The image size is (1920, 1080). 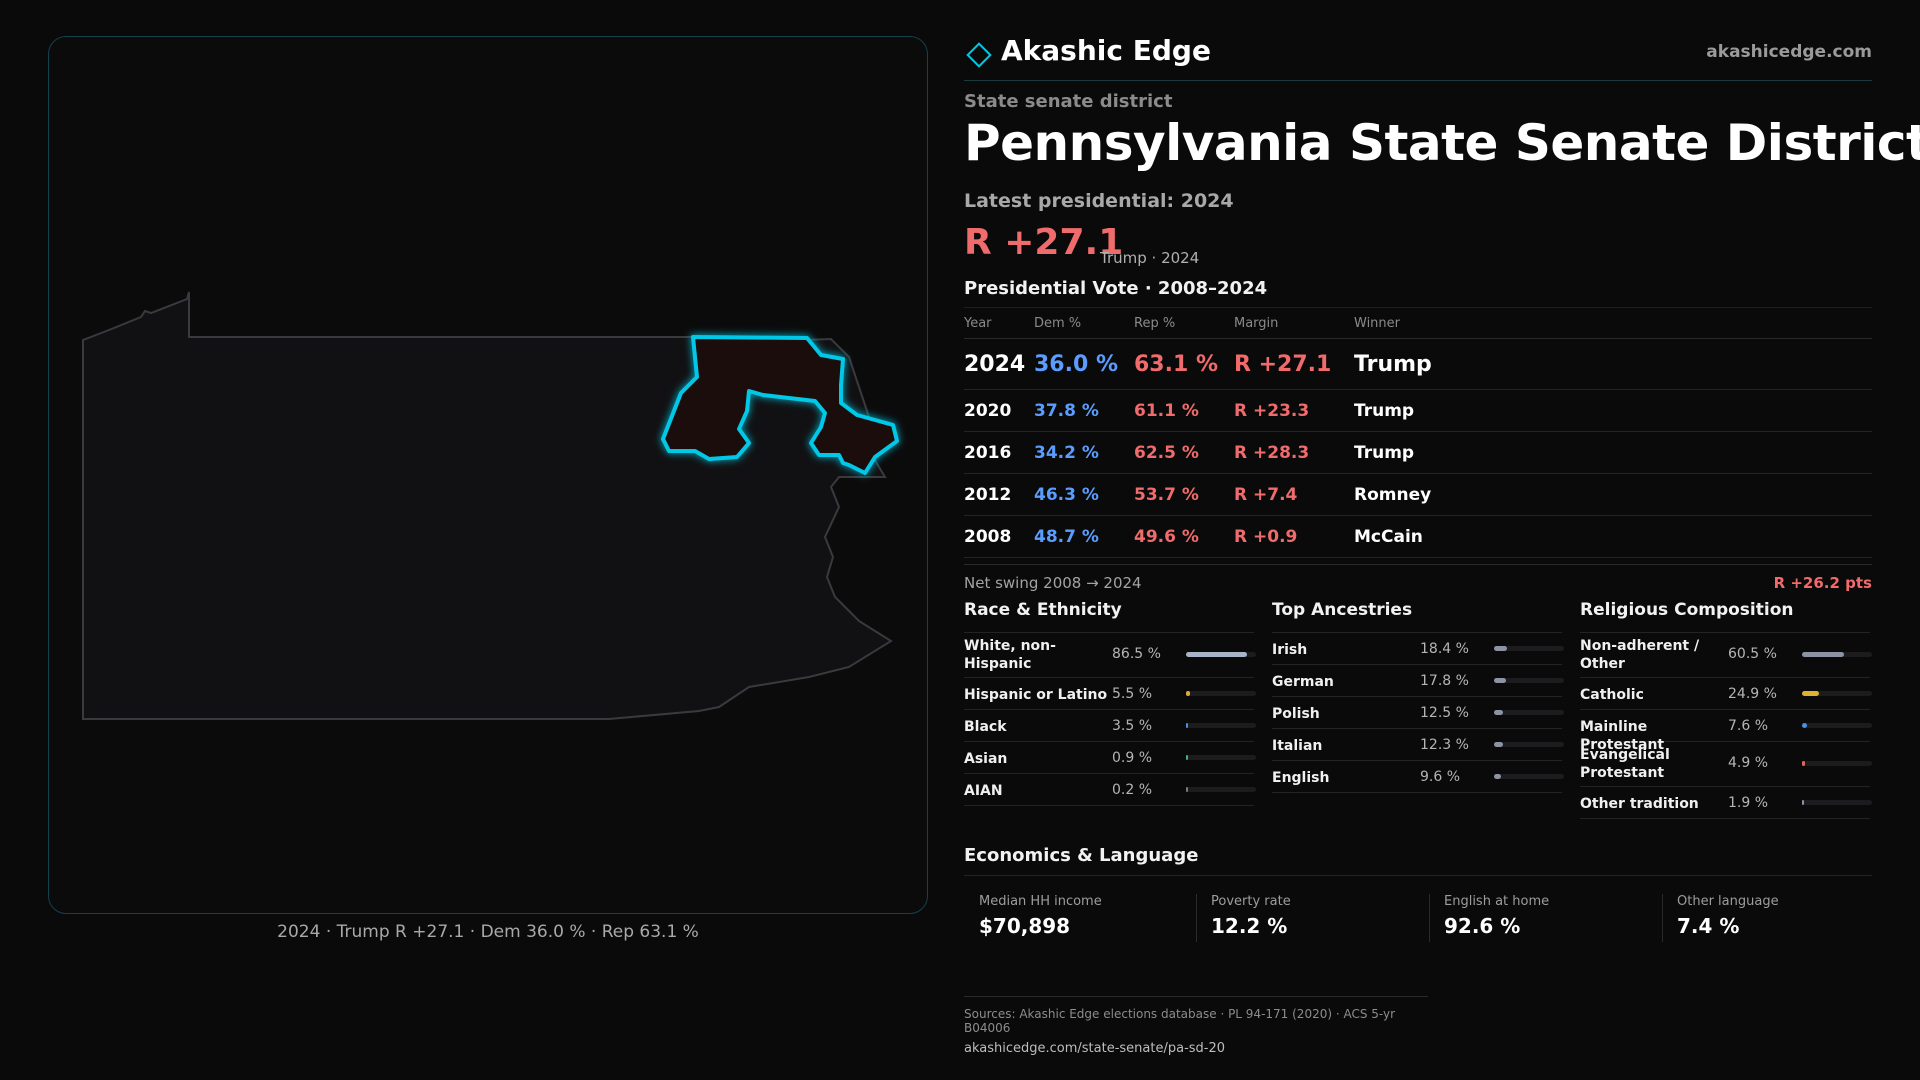 I want to click on econ-stat-income: Median HH income $70,898, so click(x=1069, y=918).